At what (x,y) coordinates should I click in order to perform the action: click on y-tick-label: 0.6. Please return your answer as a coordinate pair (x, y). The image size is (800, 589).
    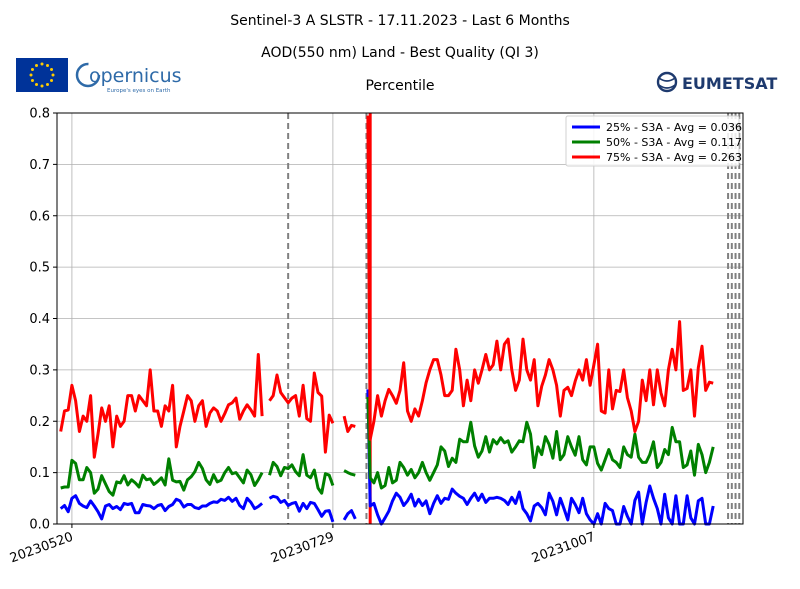
    Looking at the image, I should click on (39, 216).